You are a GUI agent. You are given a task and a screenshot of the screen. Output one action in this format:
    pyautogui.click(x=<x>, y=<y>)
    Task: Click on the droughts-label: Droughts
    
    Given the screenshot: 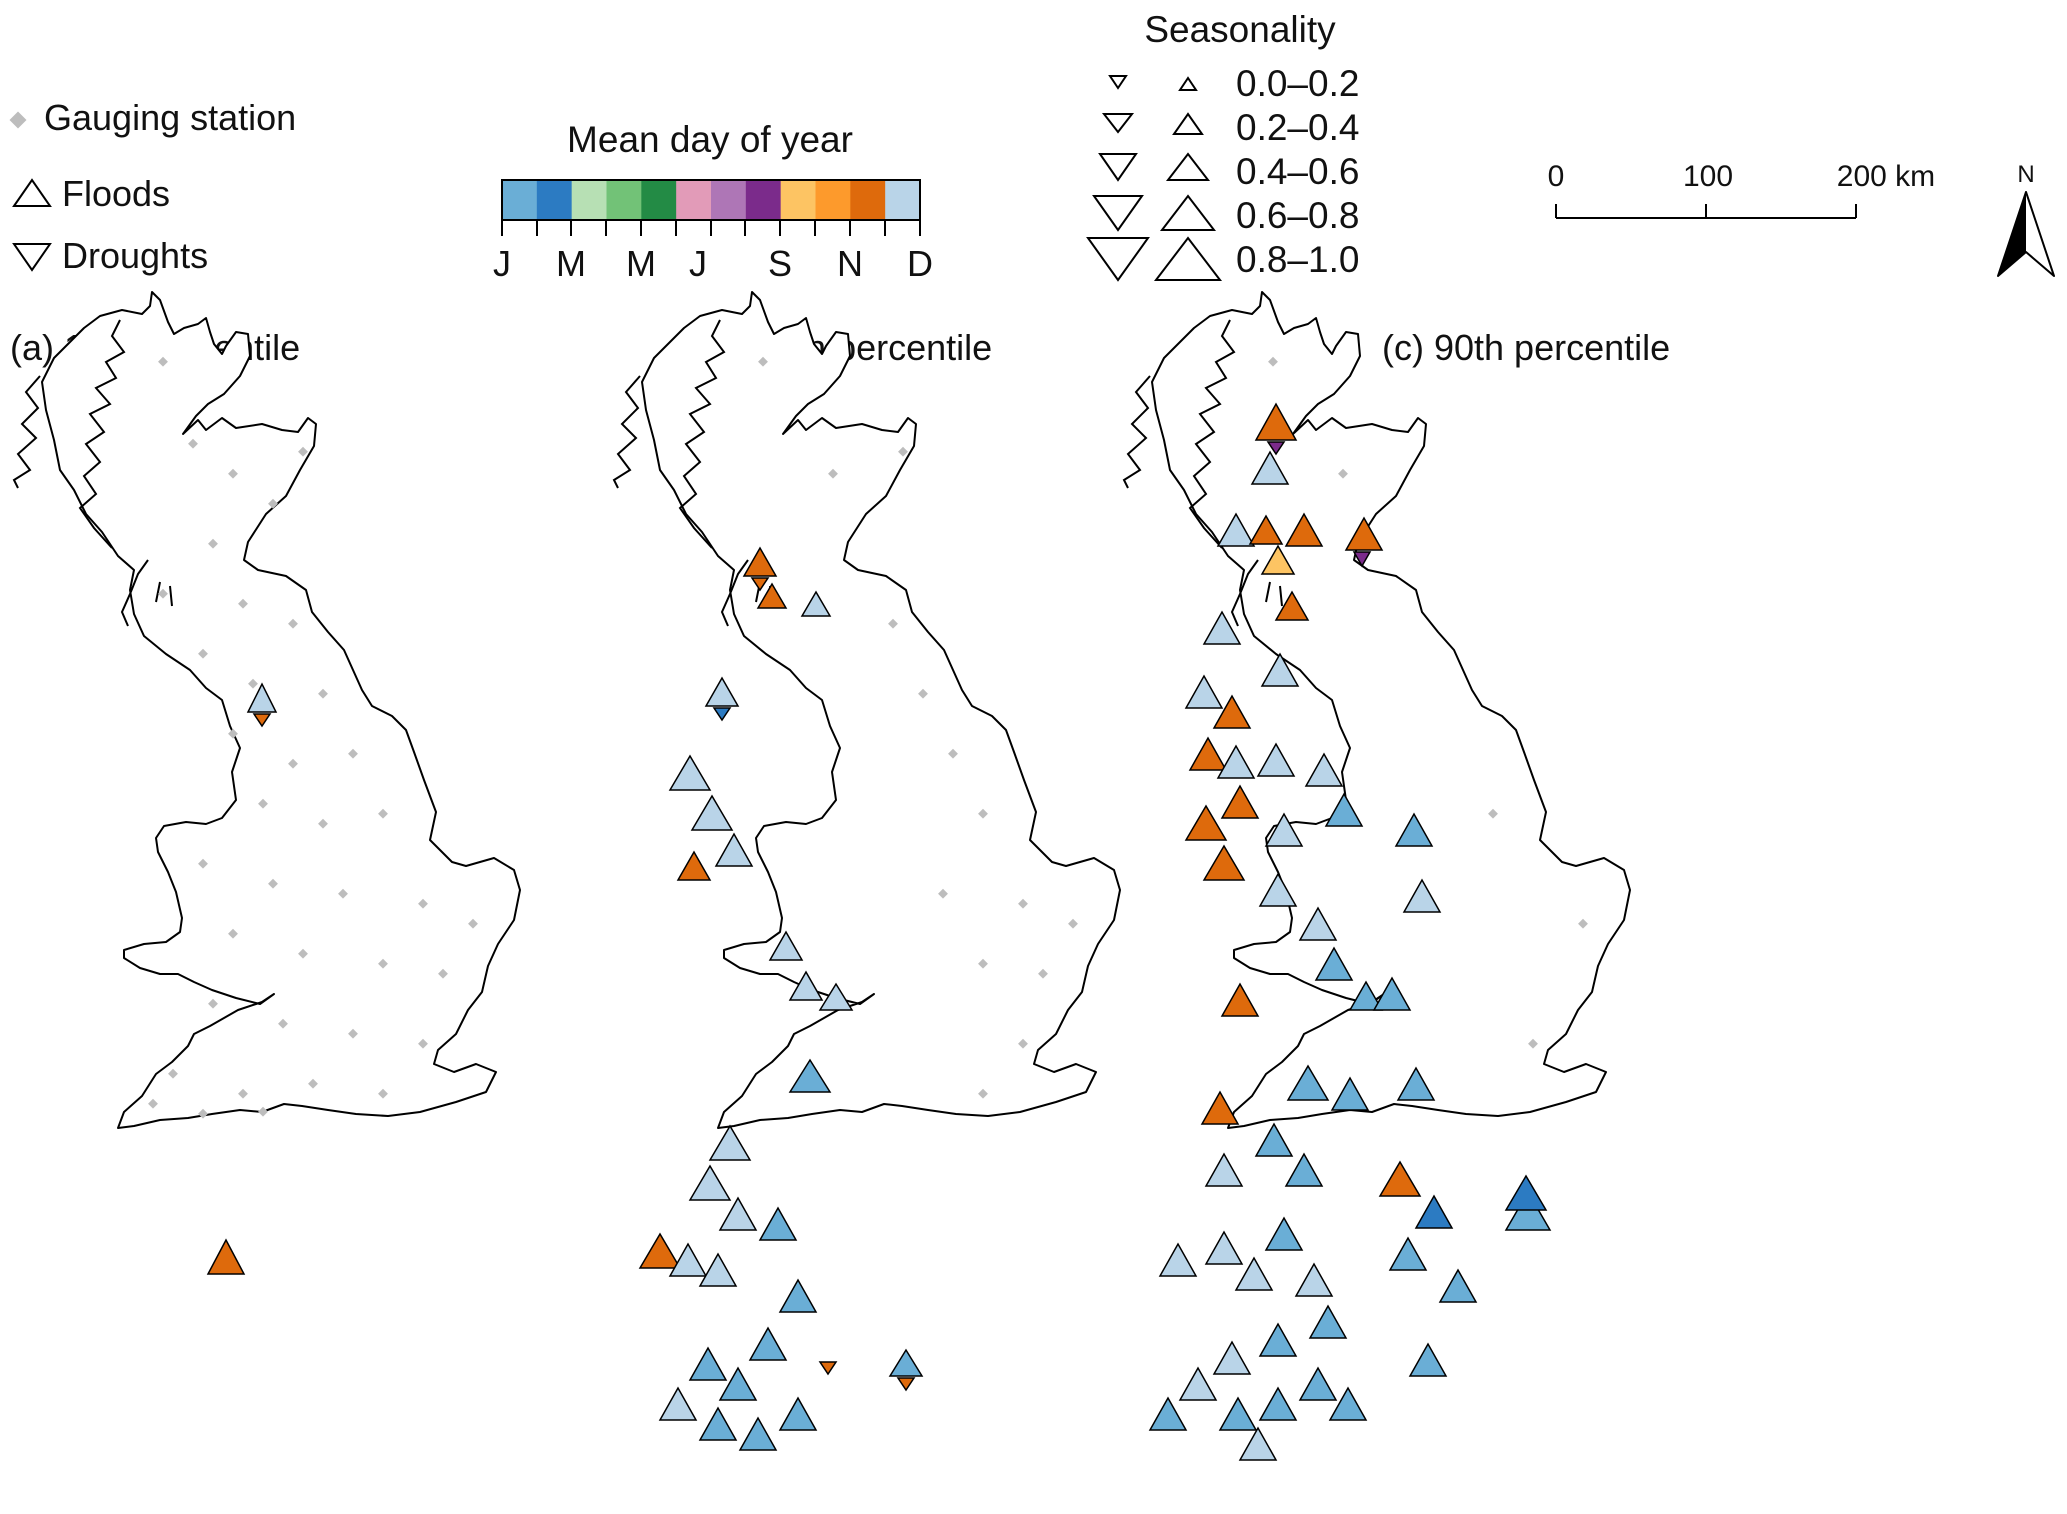 What is the action you would take?
    pyautogui.click(x=135, y=255)
    